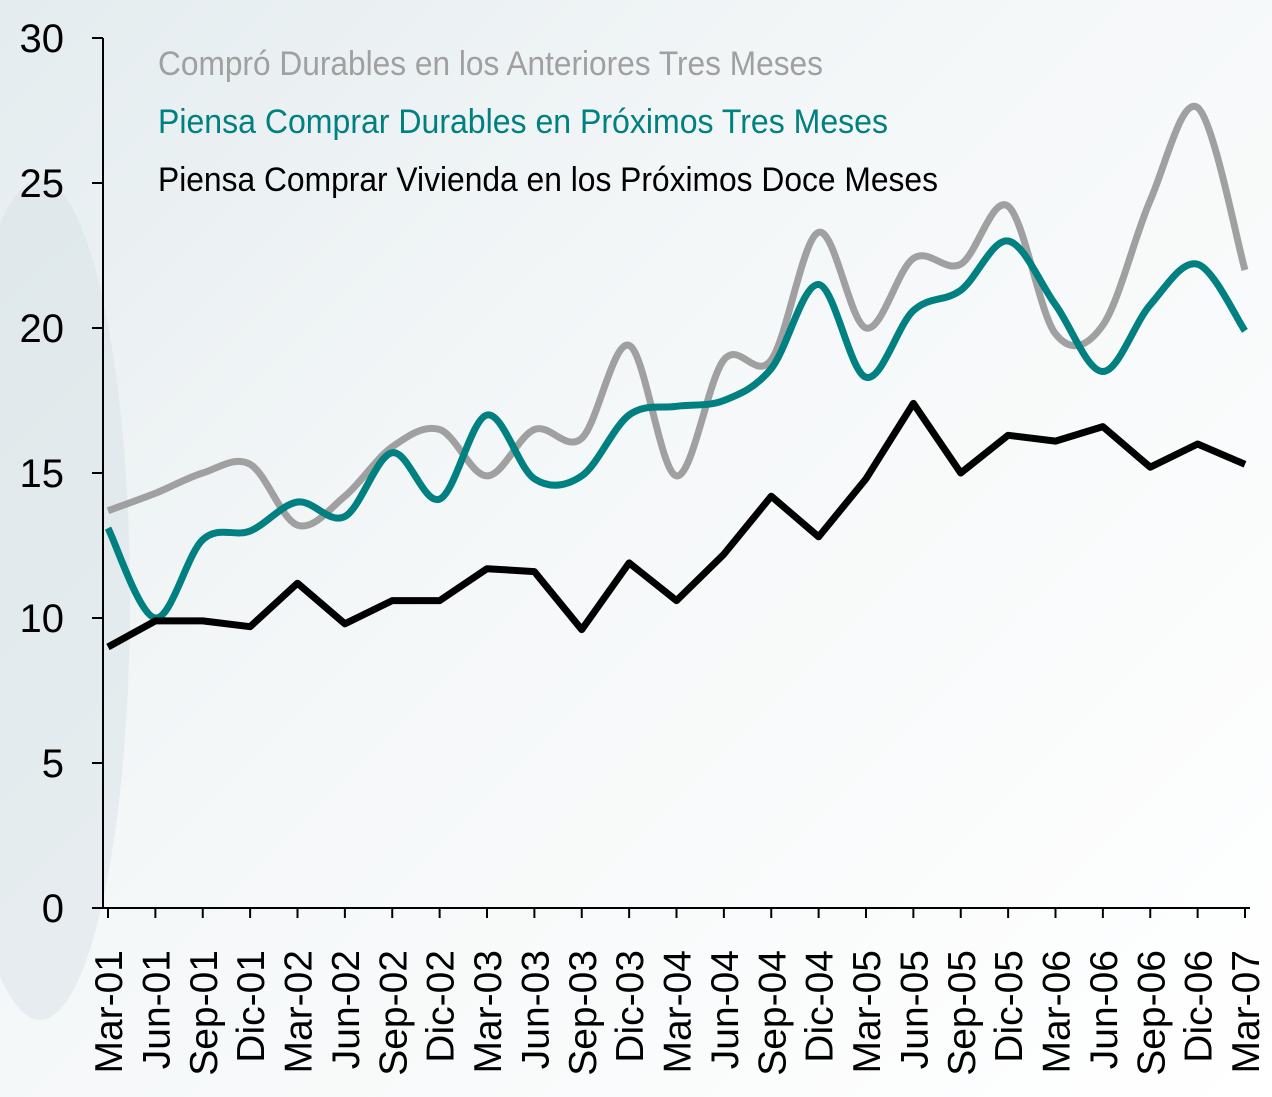  Describe the element at coordinates (393, 1013) in the screenshot. I see `x-tick-label: Sep-02` at that location.